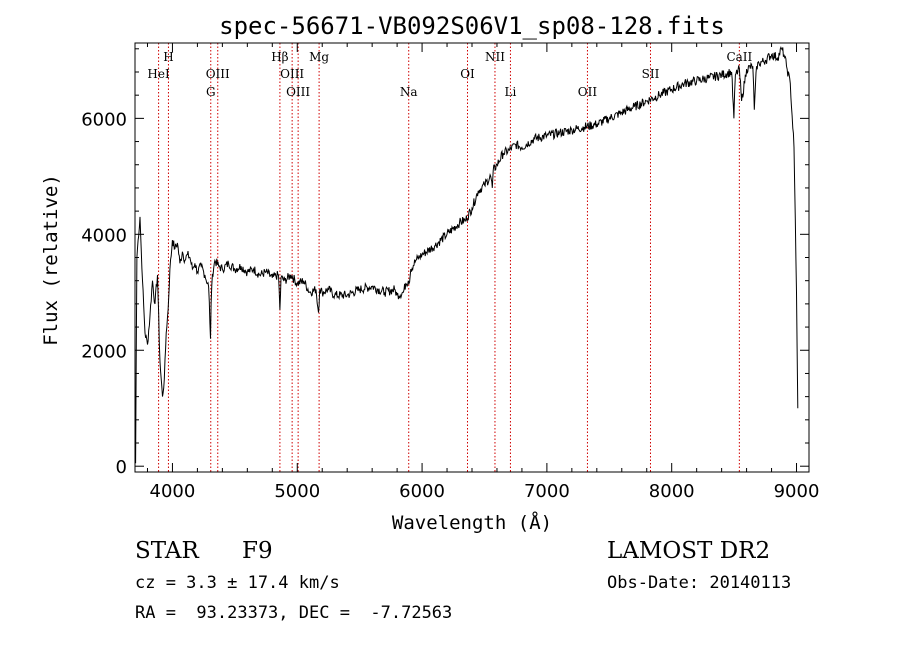  Describe the element at coordinates (588, 92) in the screenshot. I see `line-label: OII` at that location.